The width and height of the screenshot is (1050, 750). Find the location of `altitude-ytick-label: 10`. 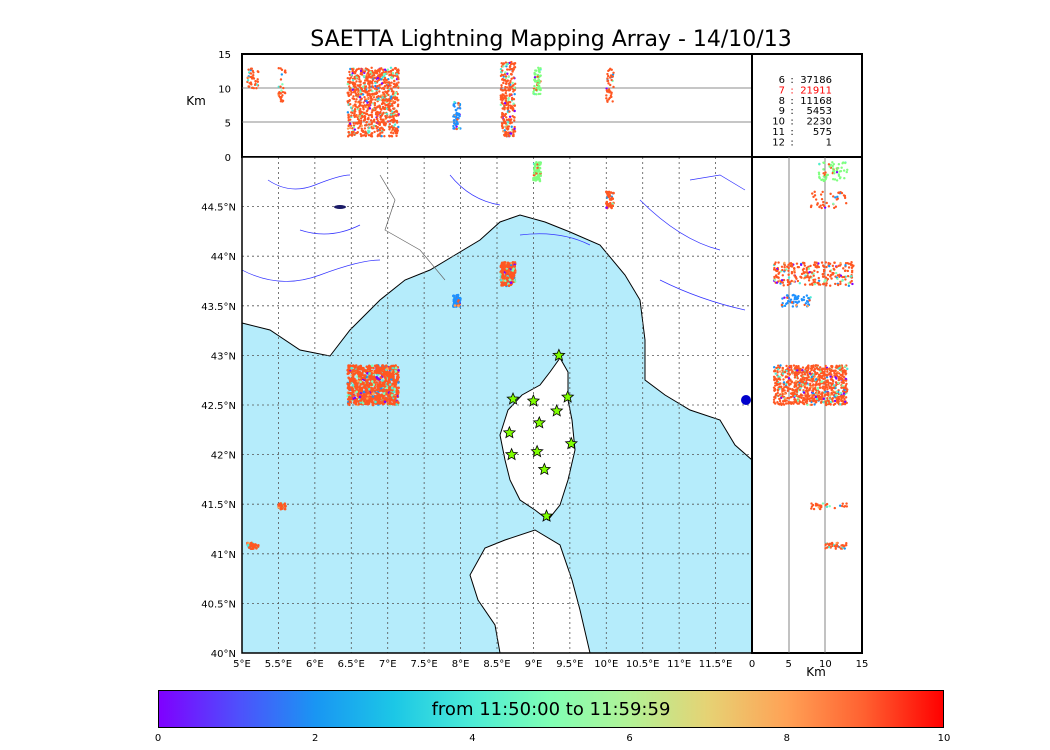

altitude-ytick-label: 10 is located at coordinates (224, 89).